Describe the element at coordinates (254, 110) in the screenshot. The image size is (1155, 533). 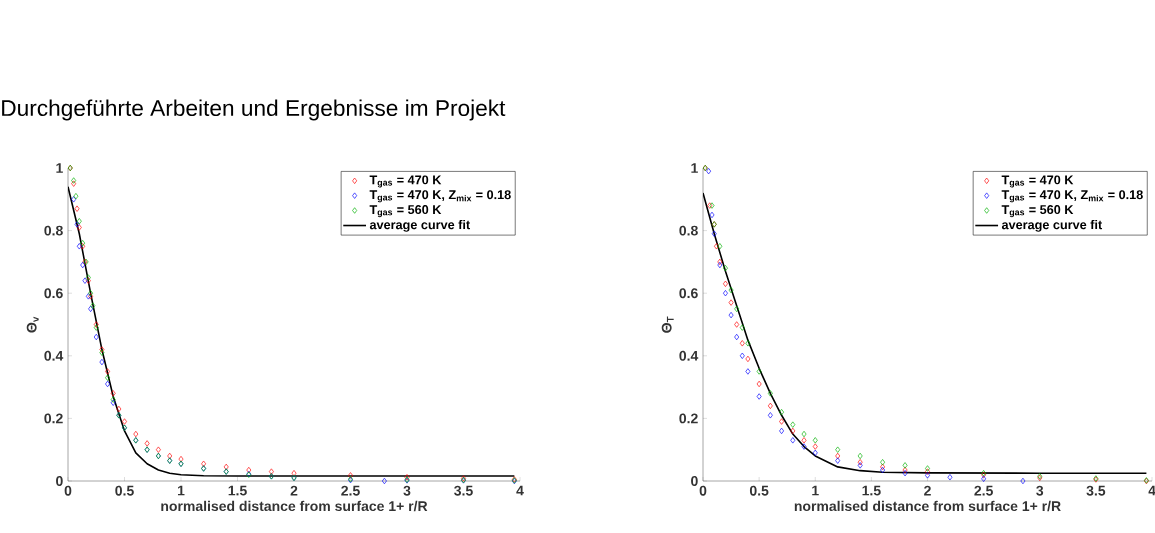
I see `text: Durchgeführte Arbeiten und Ergebnisse im Projekt` at that location.